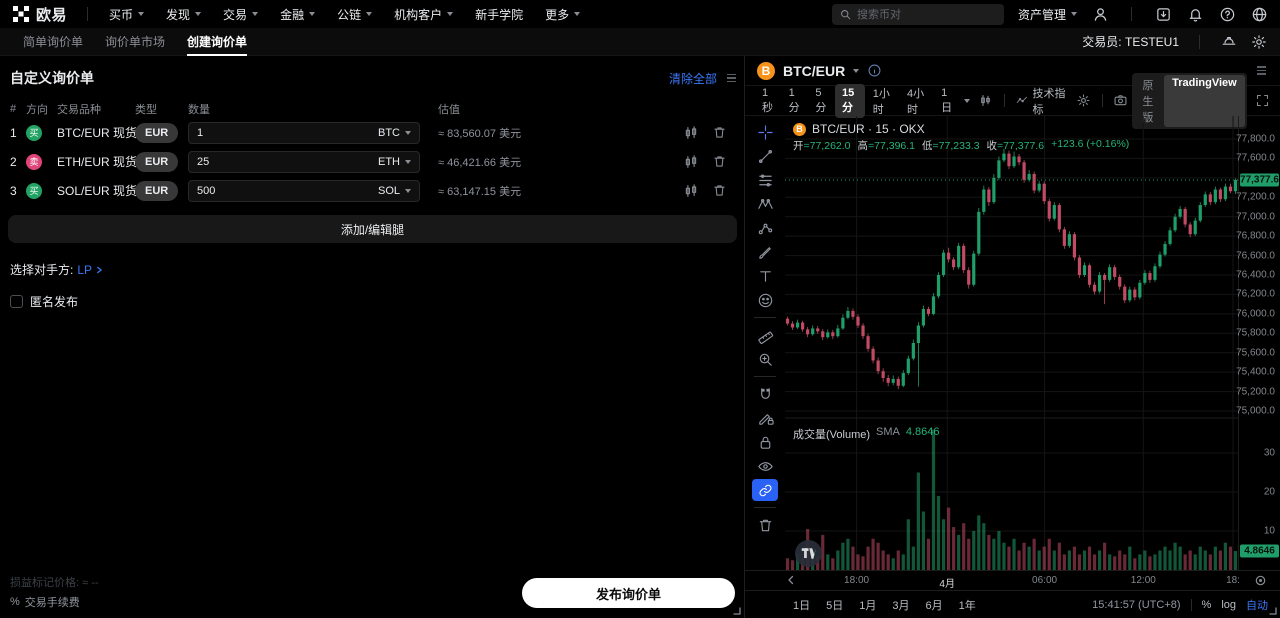 The image size is (1280, 618). What do you see at coordinates (767, 100) in the screenshot?
I see `timeframe-1秒: 1秒` at bounding box center [767, 100].